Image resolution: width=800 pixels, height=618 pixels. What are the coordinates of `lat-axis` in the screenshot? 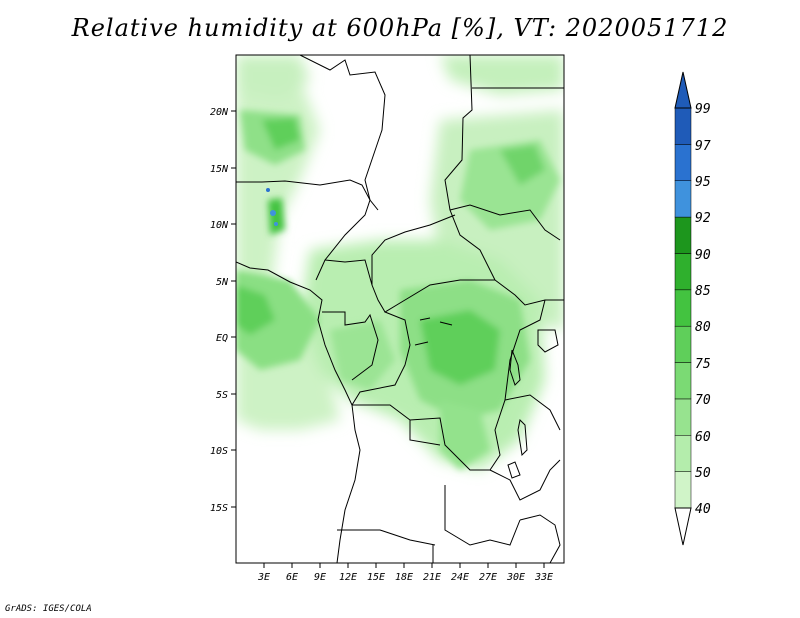 It's located at (233, 309).